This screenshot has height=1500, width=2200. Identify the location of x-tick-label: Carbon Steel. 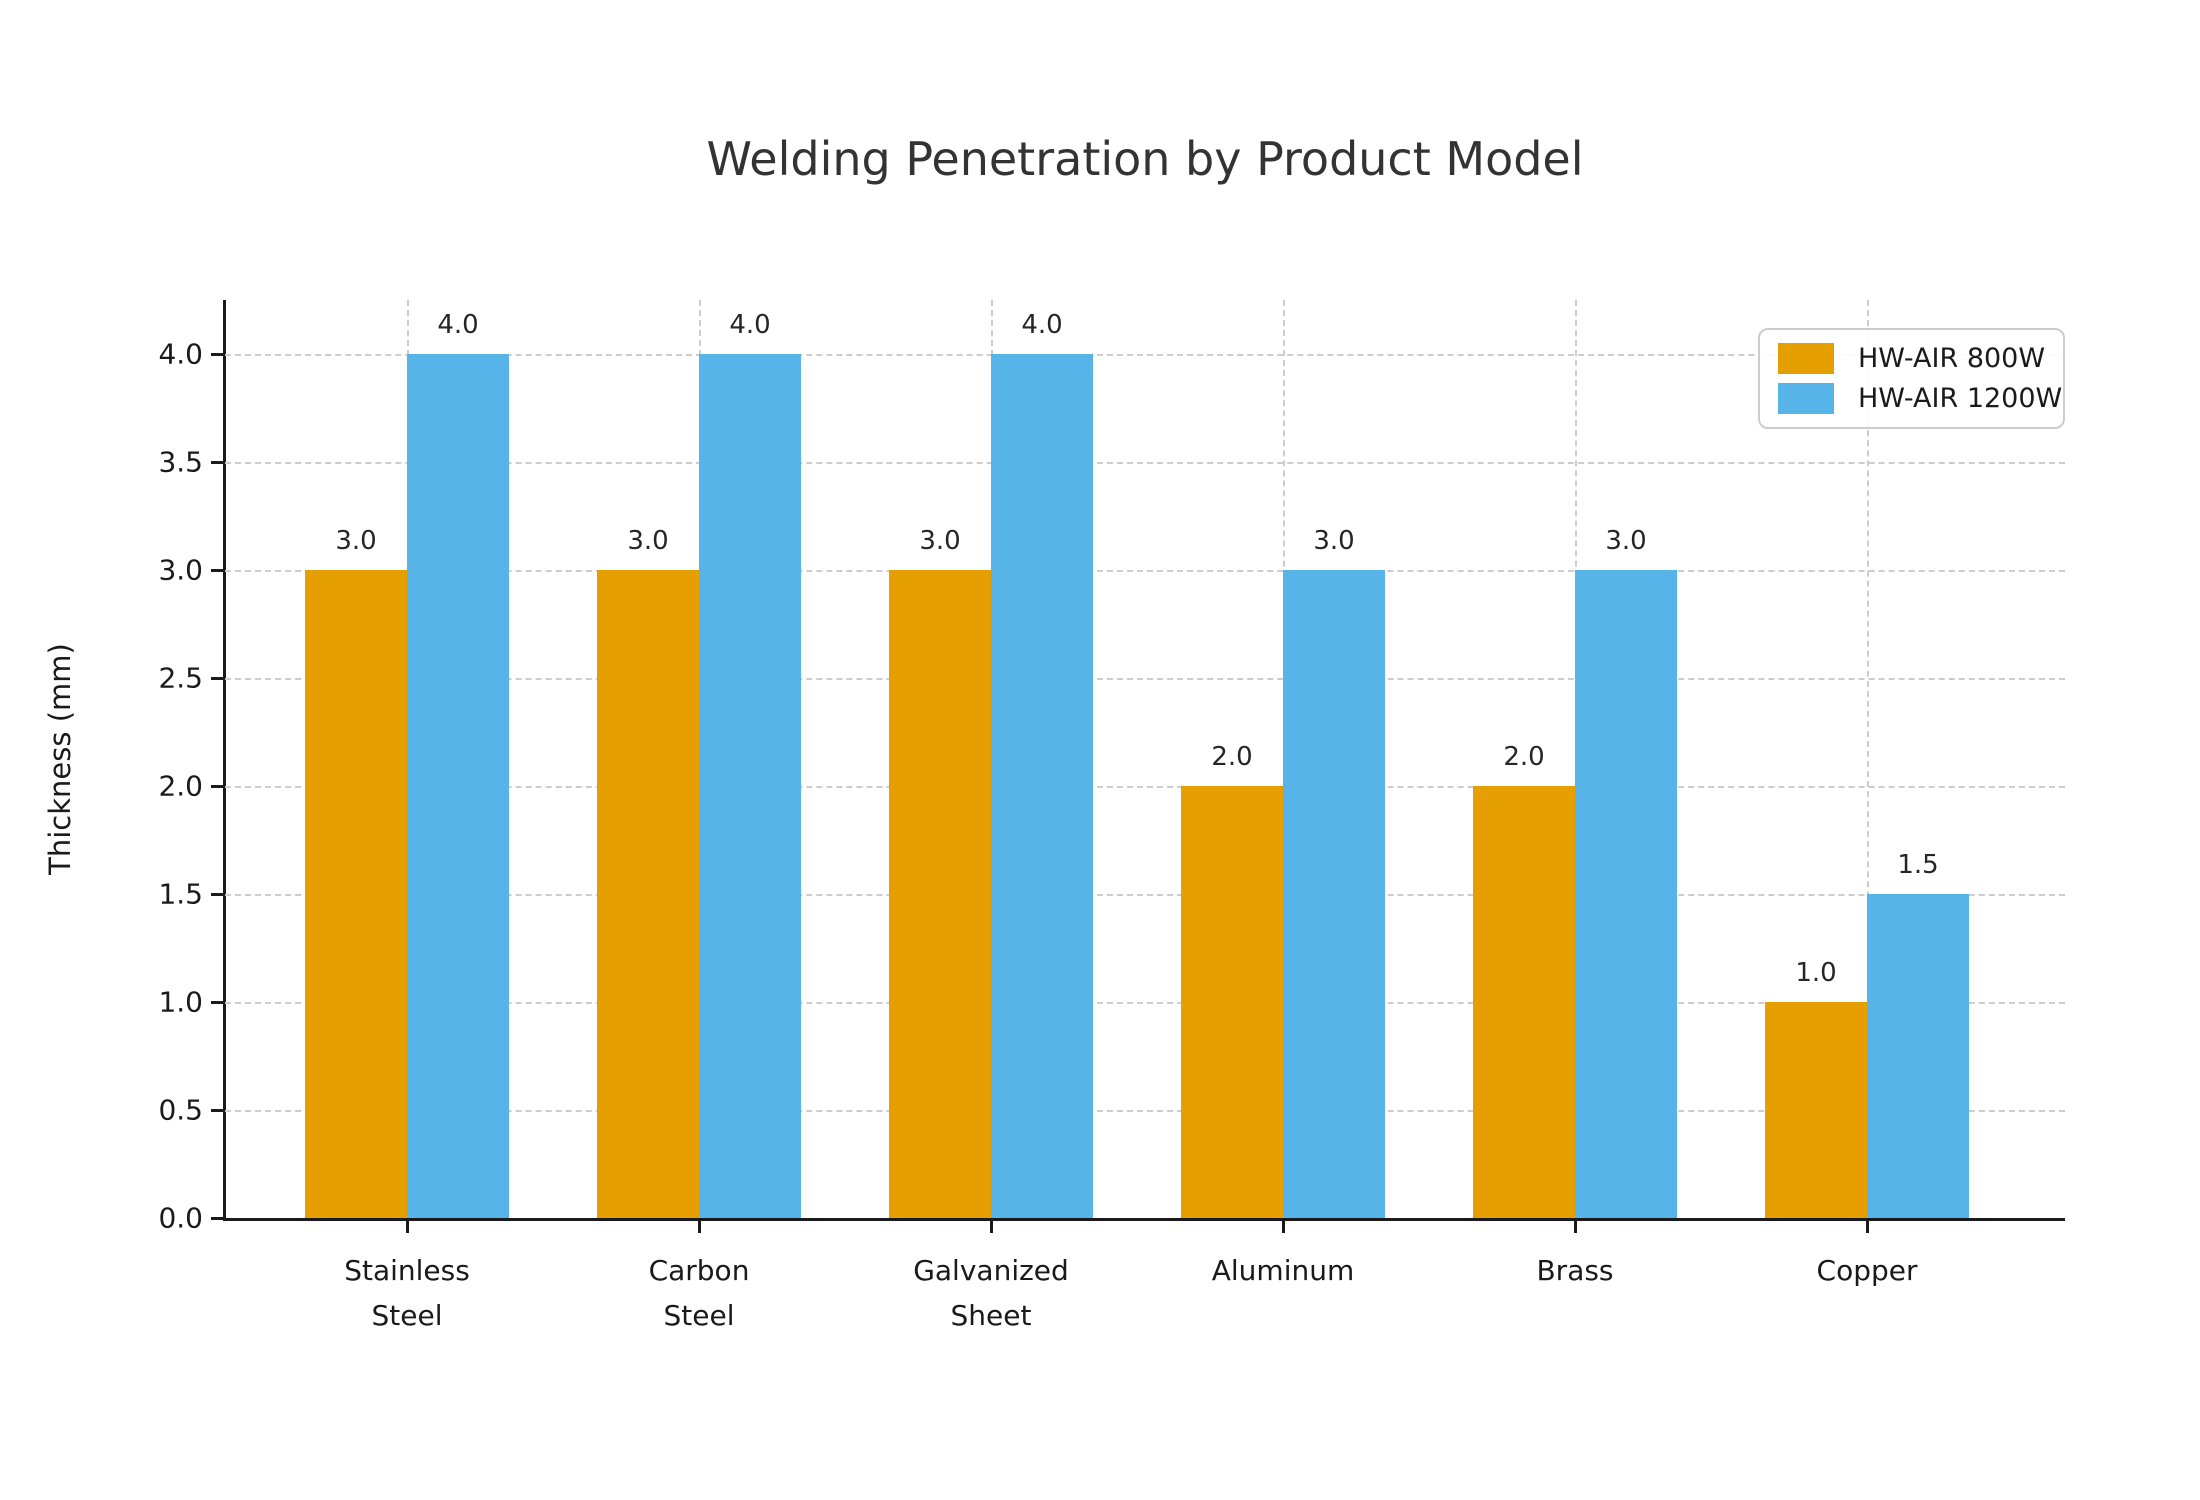
(699, 1293).